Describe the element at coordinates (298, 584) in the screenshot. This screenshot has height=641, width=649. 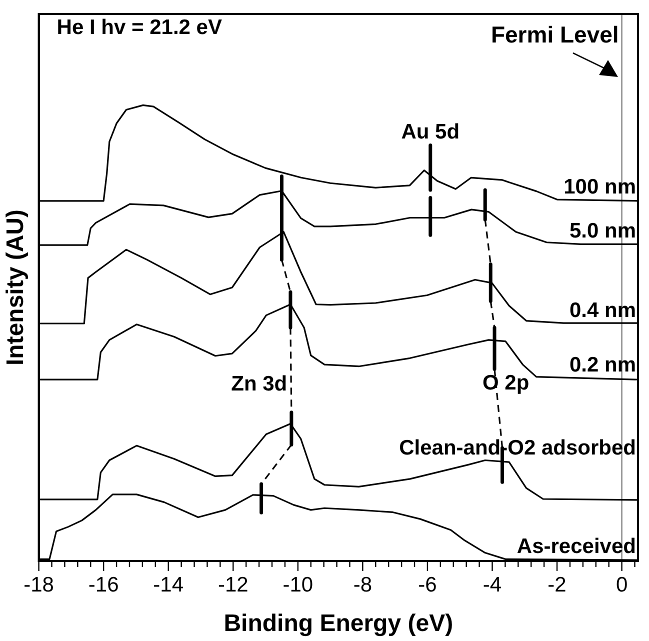
I see `x-tick-label: -10` at that location.